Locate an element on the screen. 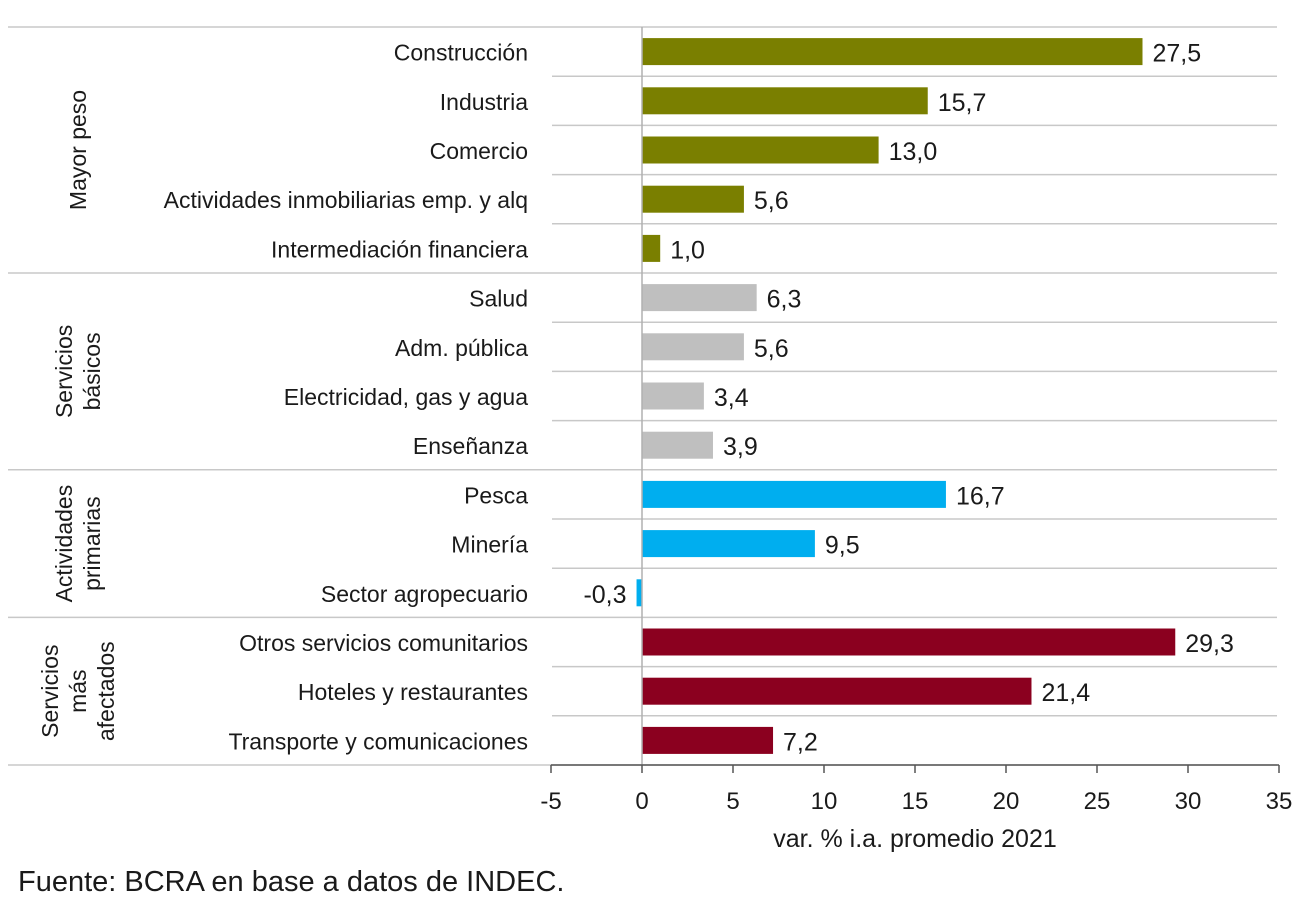 This screenshot has height=919, width=1300. group-label: Serviciosmásafectados is located at coordinates (78, 691).